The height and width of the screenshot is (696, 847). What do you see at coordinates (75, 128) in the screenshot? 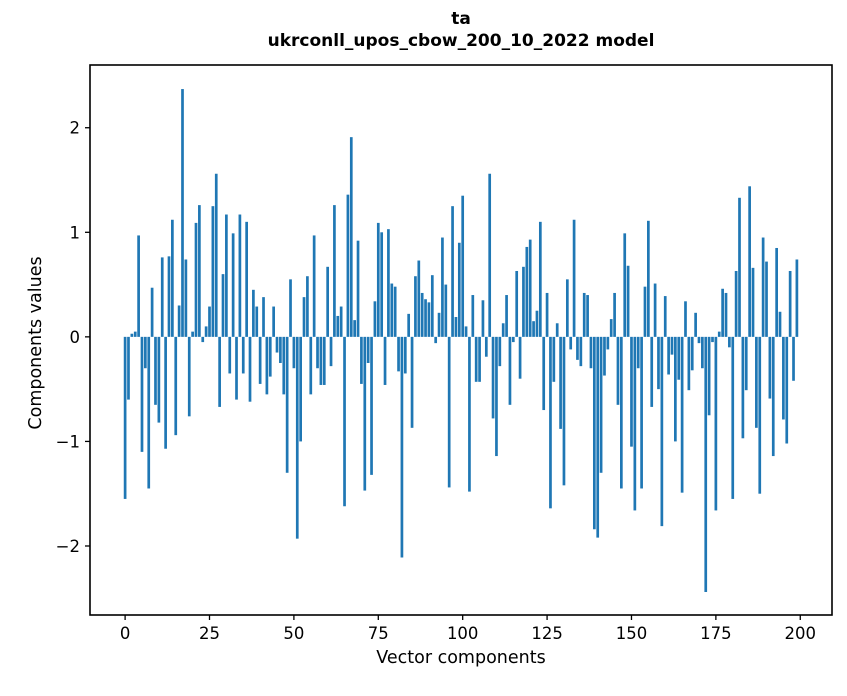
I see `y-tick-label: 2` at bounding box center [75, 128].